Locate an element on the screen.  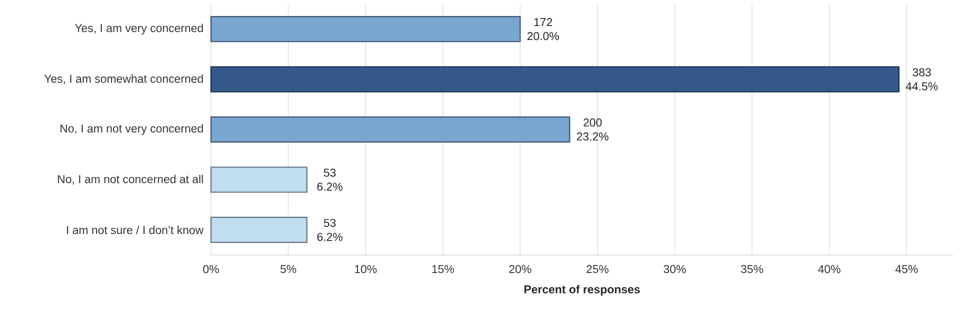
x-tick-label: 5% is located at coordinates (288, 269).